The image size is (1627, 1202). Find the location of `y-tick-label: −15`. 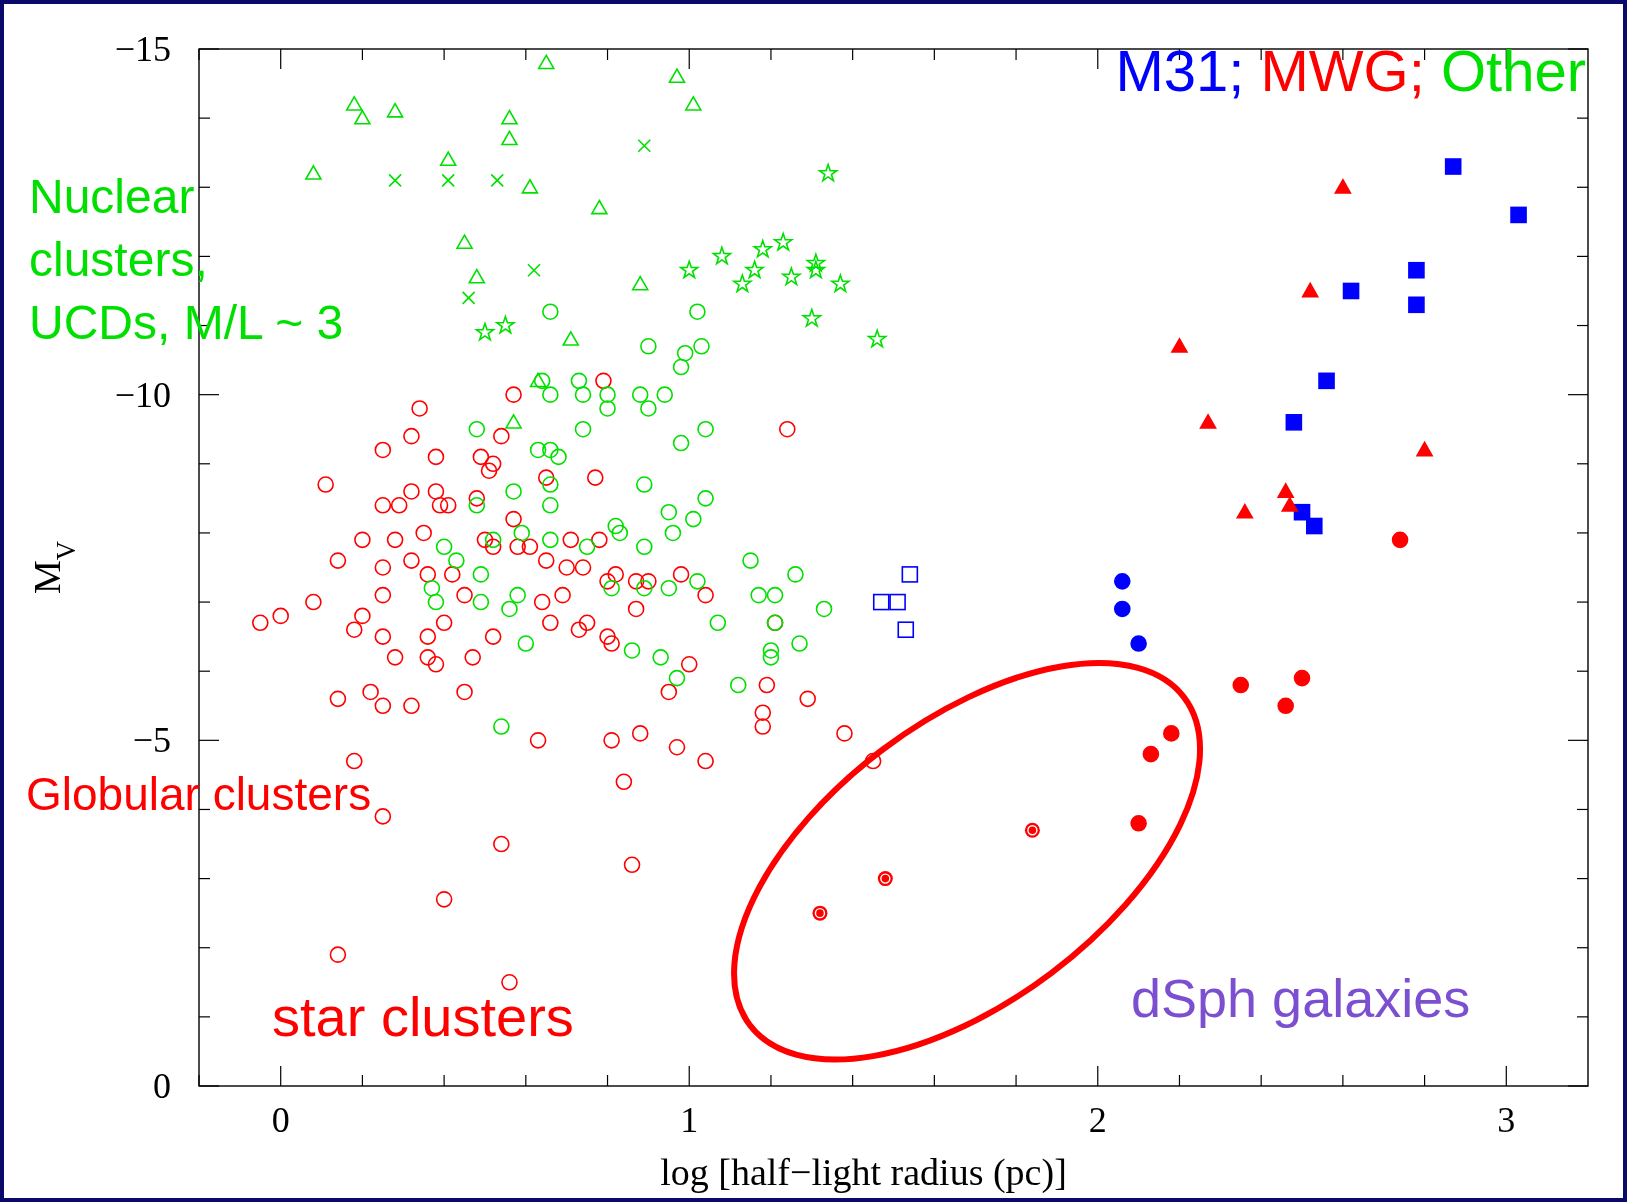

y-tick-label: −15 is located at coordinates (142, 49).